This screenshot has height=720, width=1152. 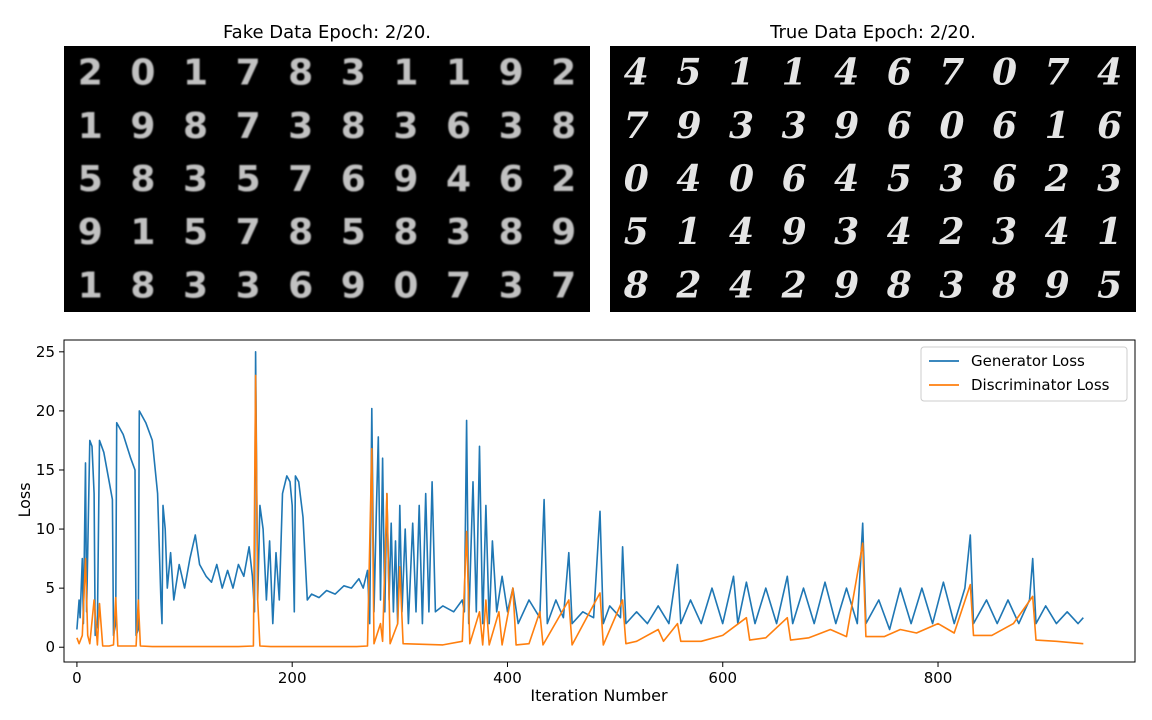 I want to click on chart-legend: Generator Loss Discriminator Loss, so click(x=1024, y=374).